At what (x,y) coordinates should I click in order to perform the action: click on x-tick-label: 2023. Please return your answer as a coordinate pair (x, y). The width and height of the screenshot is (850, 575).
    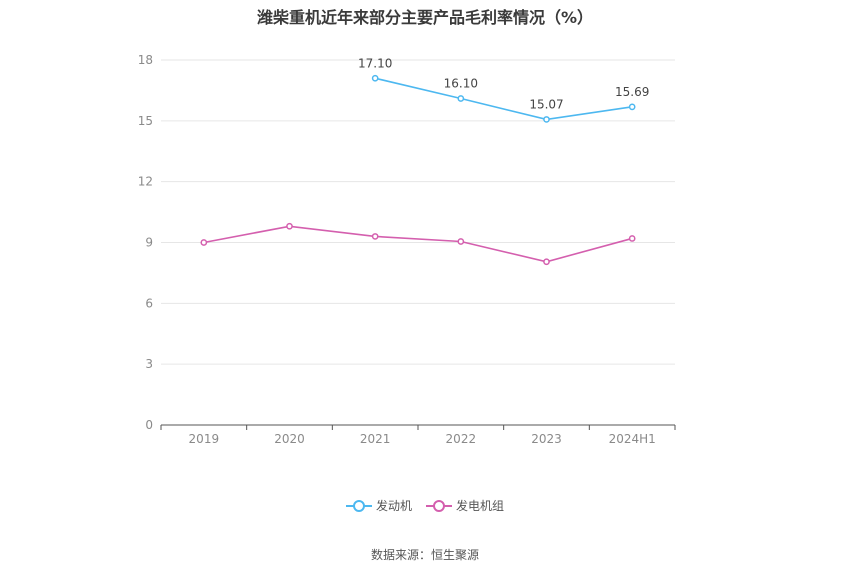
    Looking at the image, I should click on (546, 439).